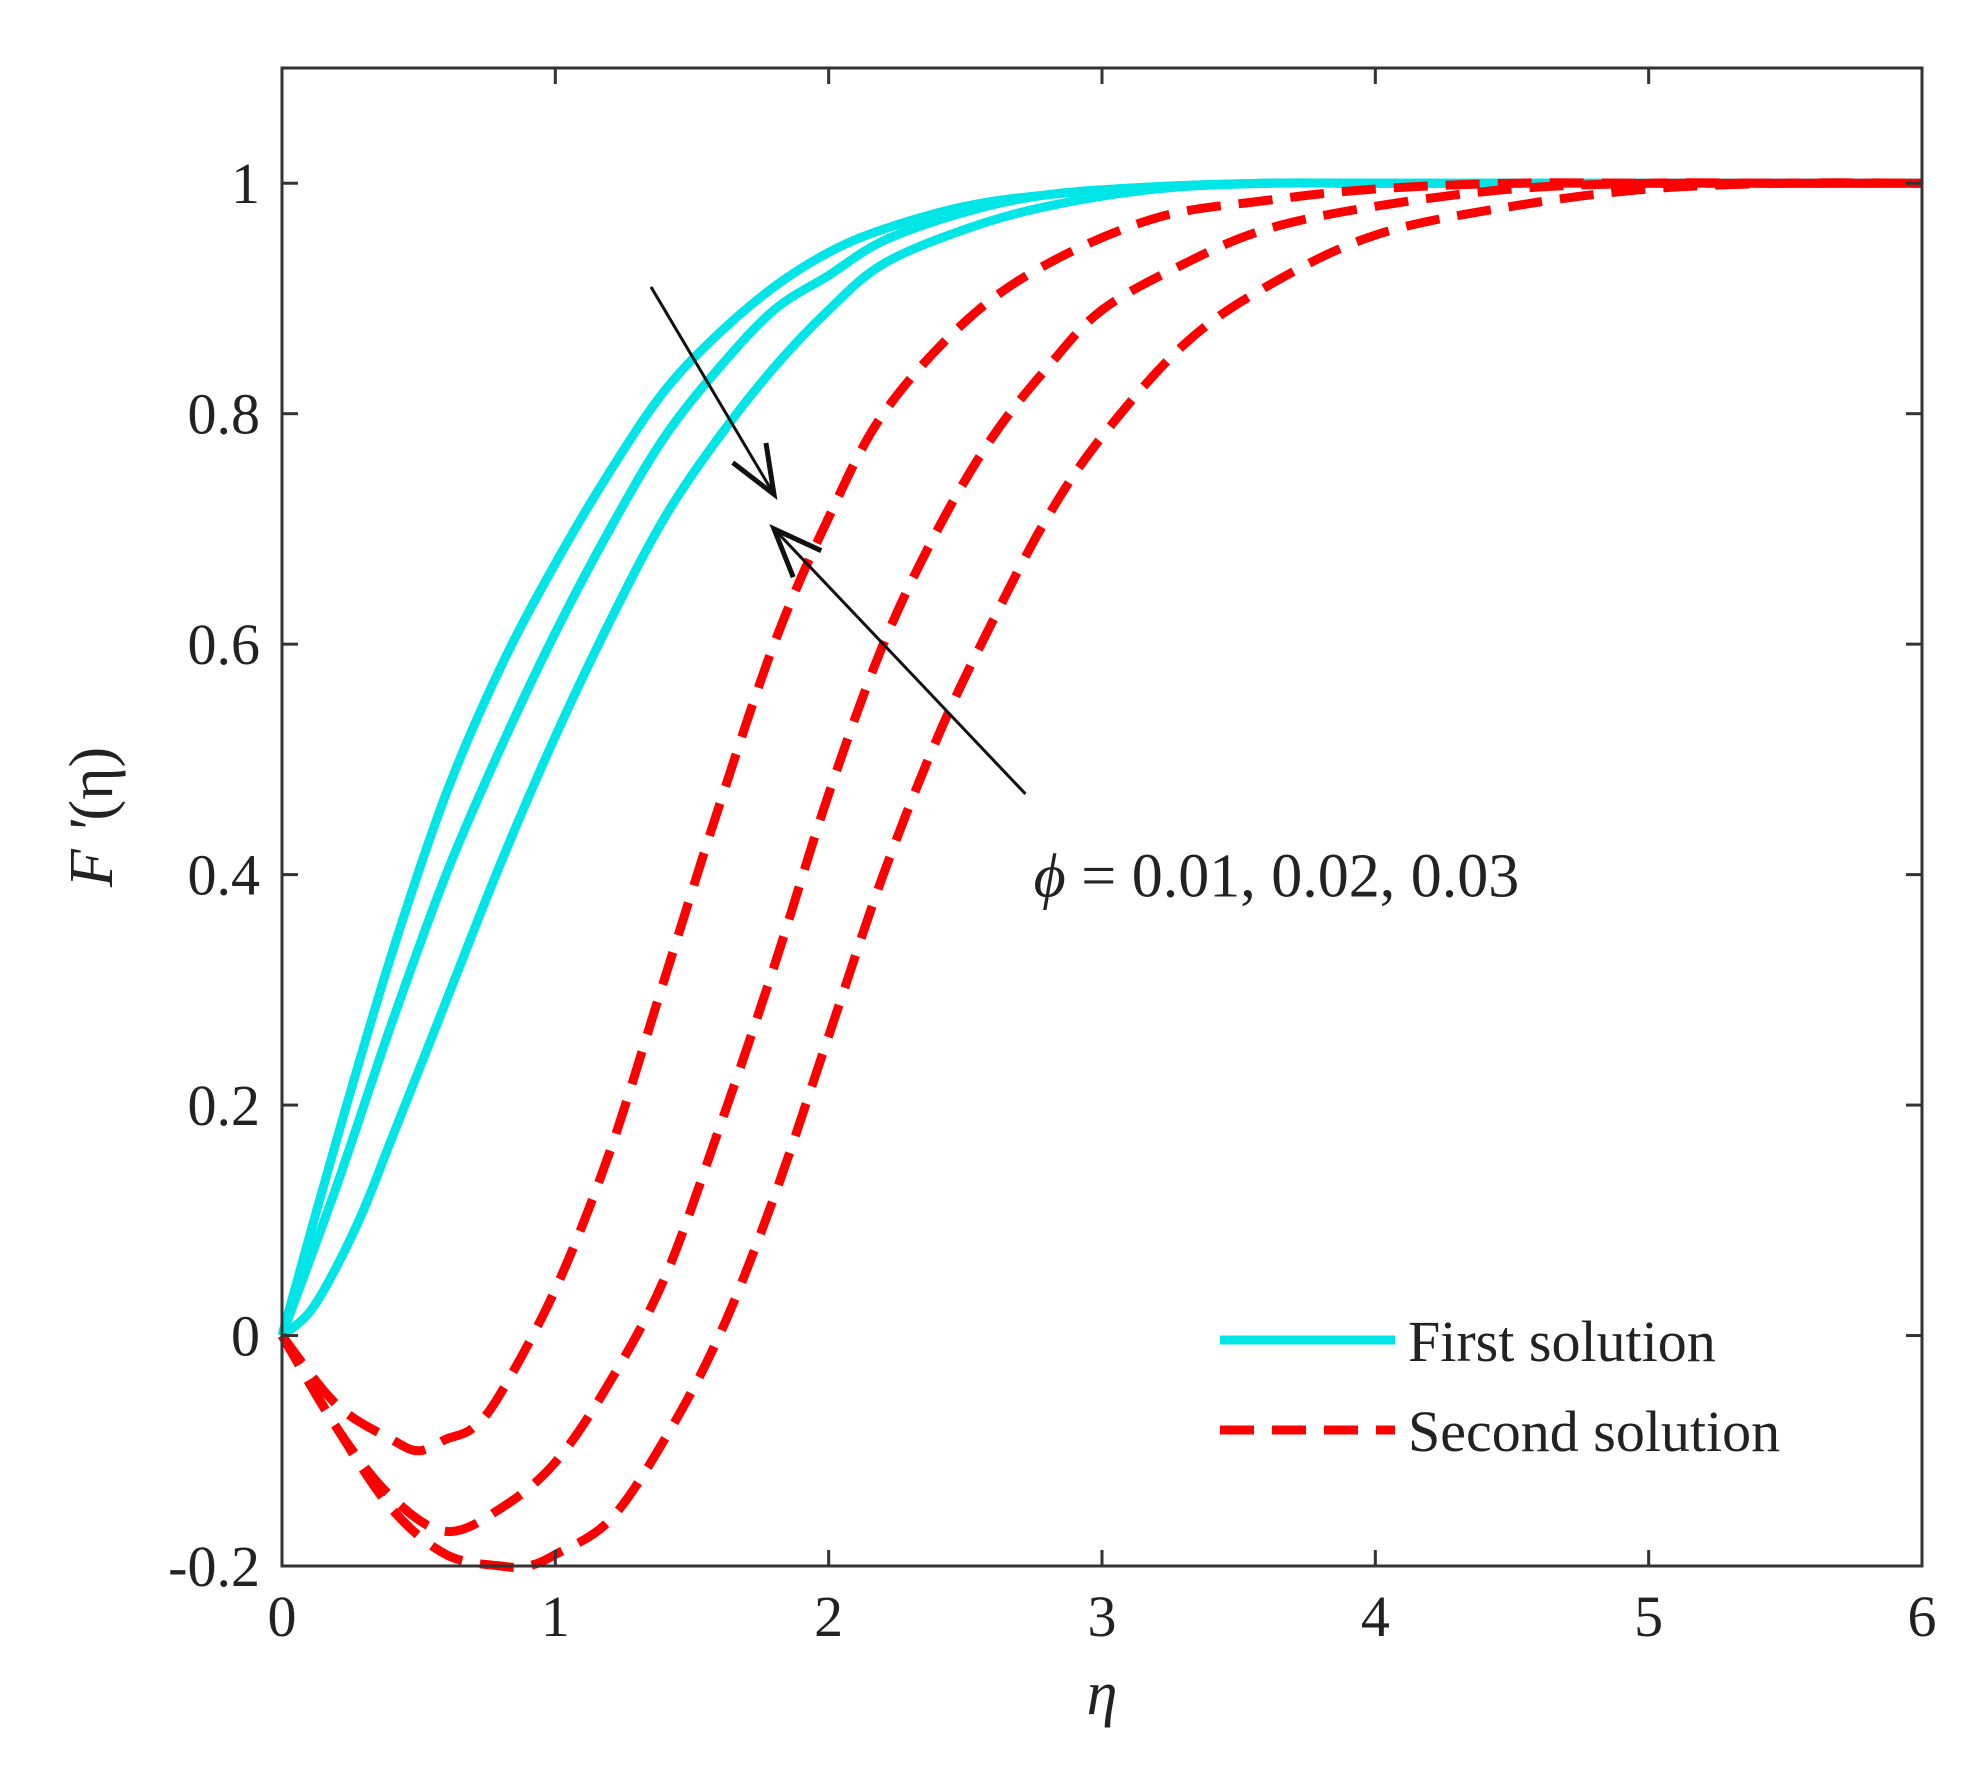 This screenshot has width=1984, height=1783. I want to click on y-tick-label: 0.4, so click(224, 875).